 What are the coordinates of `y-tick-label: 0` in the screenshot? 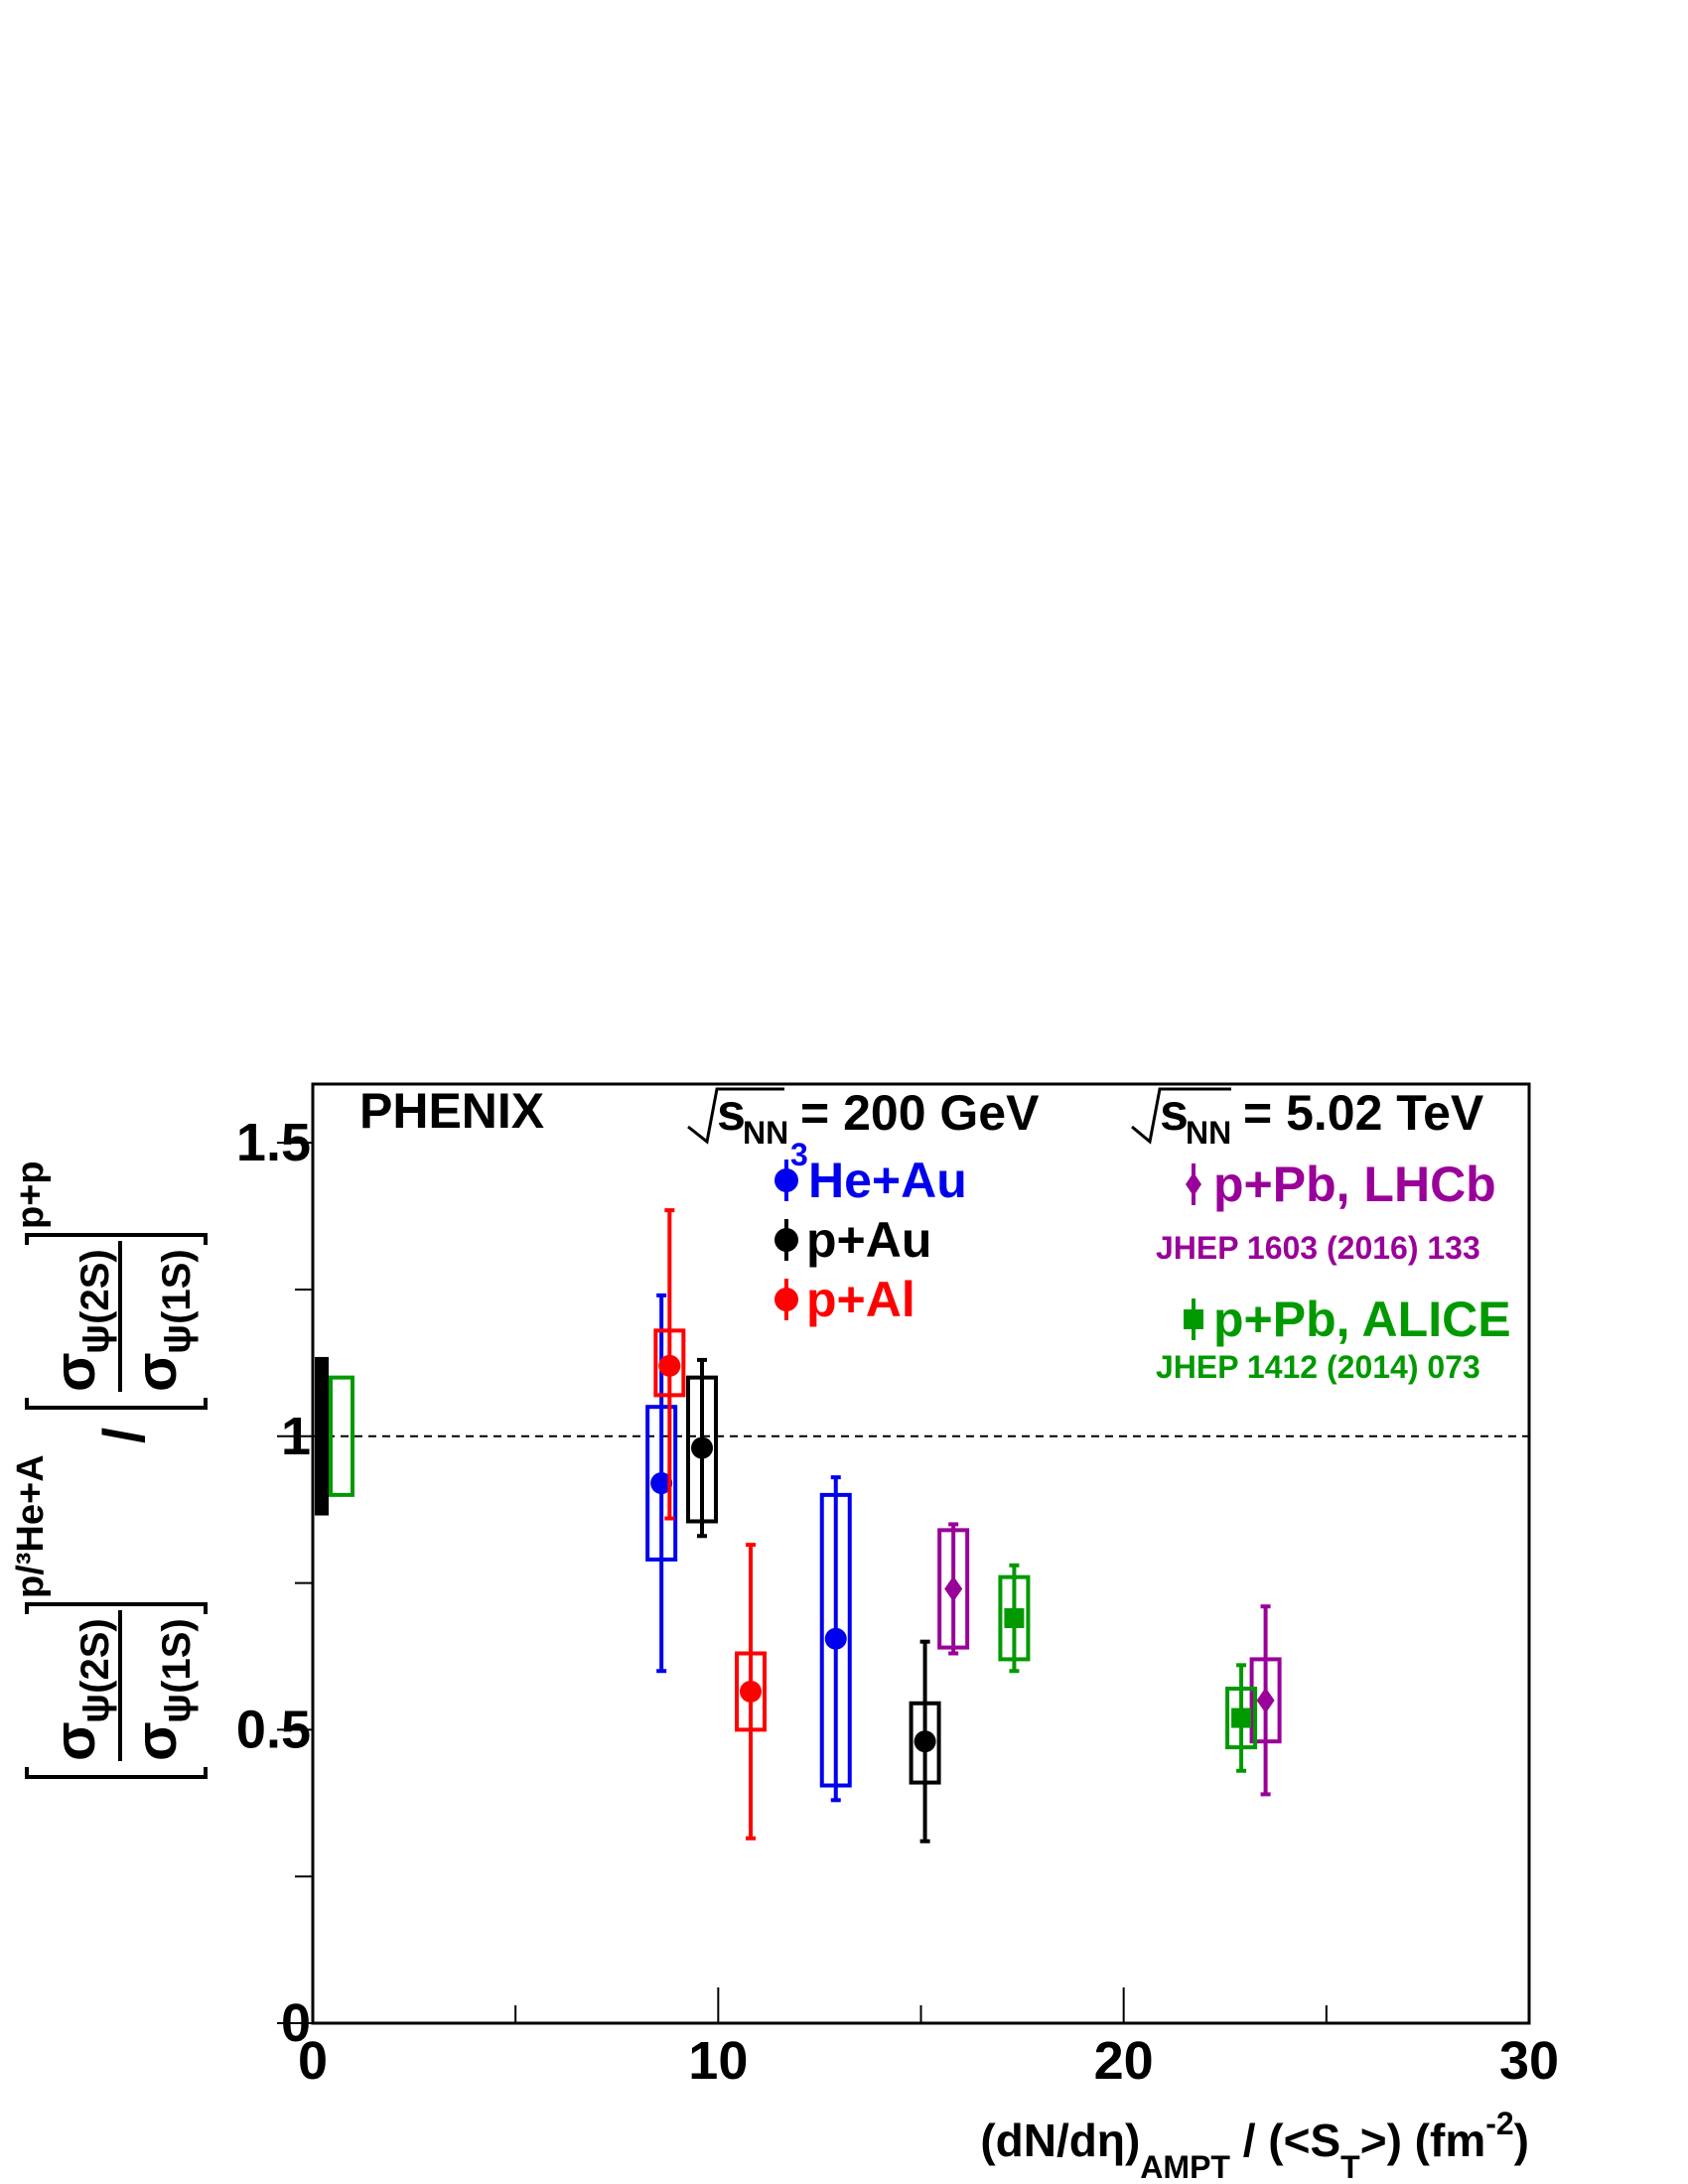 It's located at (296, 2023).